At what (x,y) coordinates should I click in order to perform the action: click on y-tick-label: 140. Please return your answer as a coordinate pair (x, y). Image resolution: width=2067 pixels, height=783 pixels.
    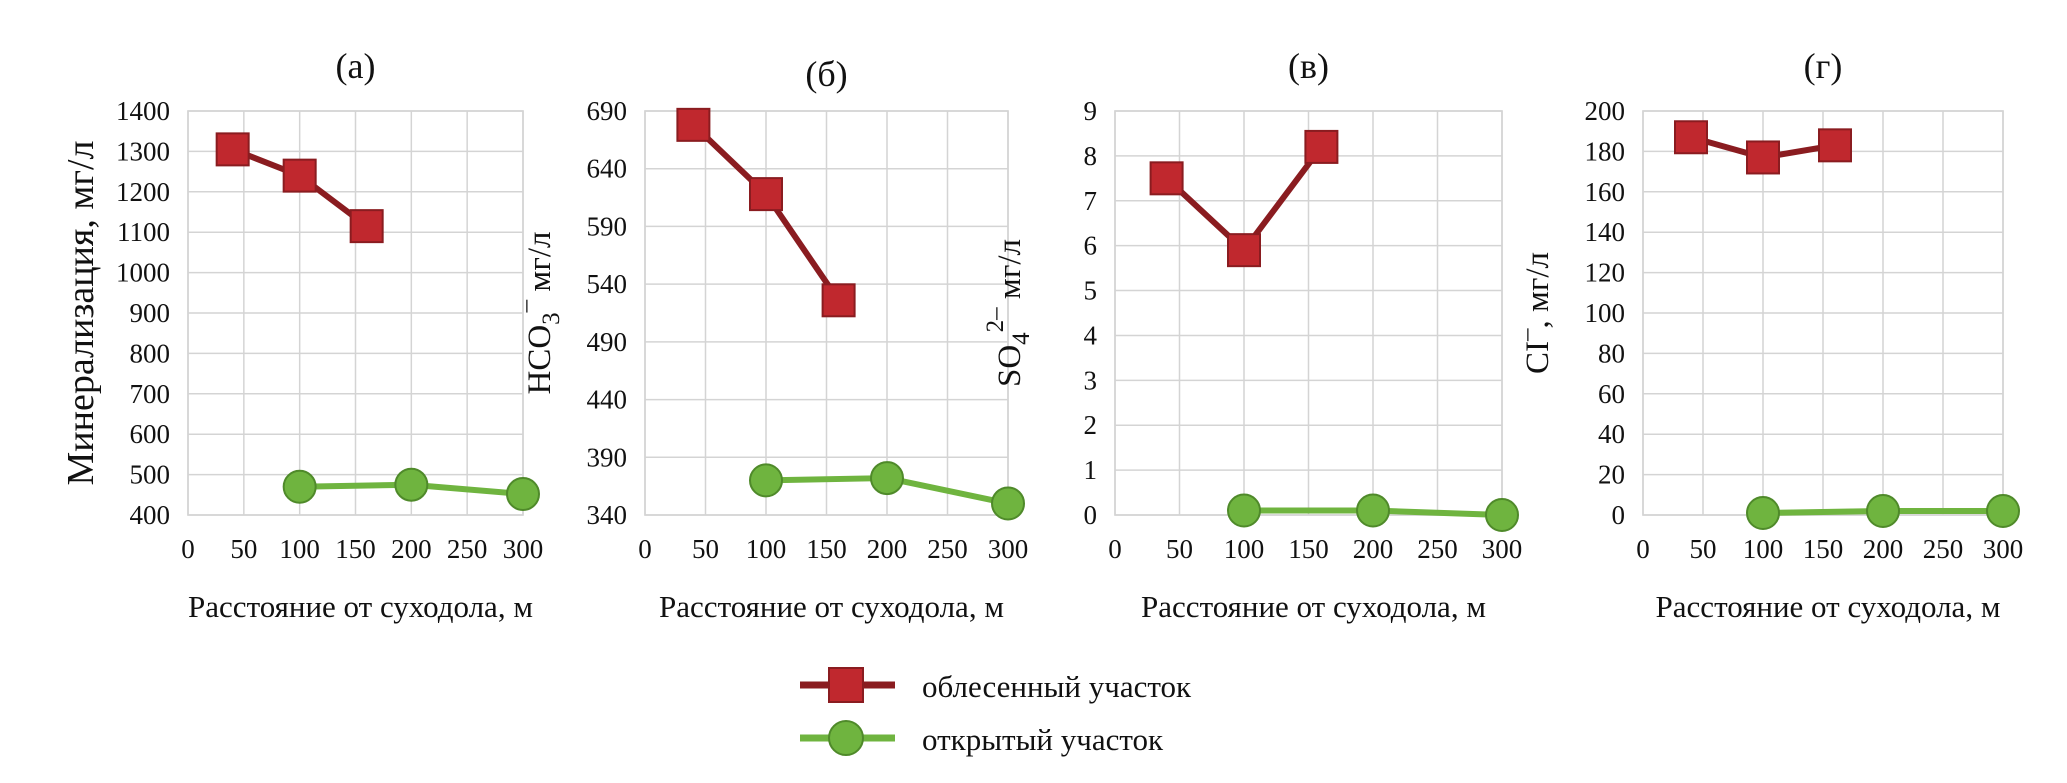
    Looking at the image, I should click on (1605, 232).